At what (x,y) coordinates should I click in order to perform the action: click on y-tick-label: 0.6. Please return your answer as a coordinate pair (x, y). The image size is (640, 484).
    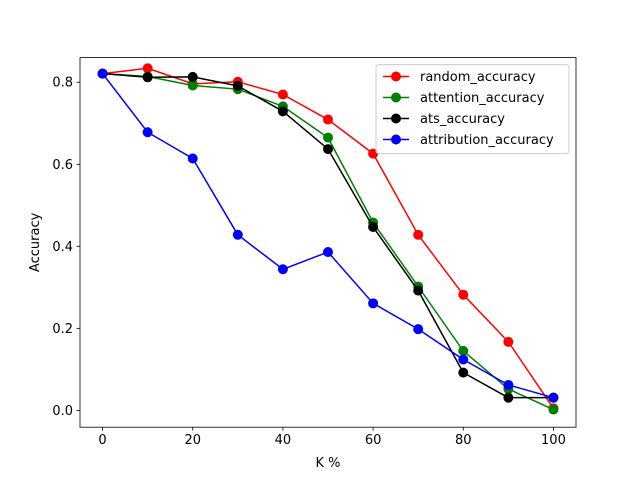
    Looking at the image, I should click on (62, 165).